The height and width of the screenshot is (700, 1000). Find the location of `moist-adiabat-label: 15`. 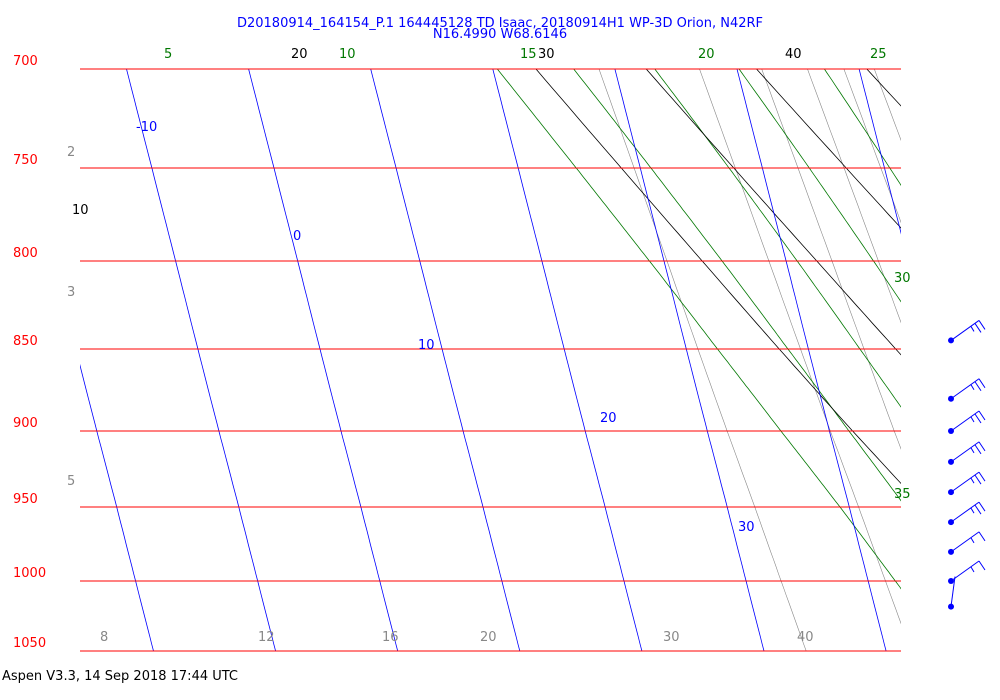

moist-adiabat-label: 15 is located at coordinates (528, 54).